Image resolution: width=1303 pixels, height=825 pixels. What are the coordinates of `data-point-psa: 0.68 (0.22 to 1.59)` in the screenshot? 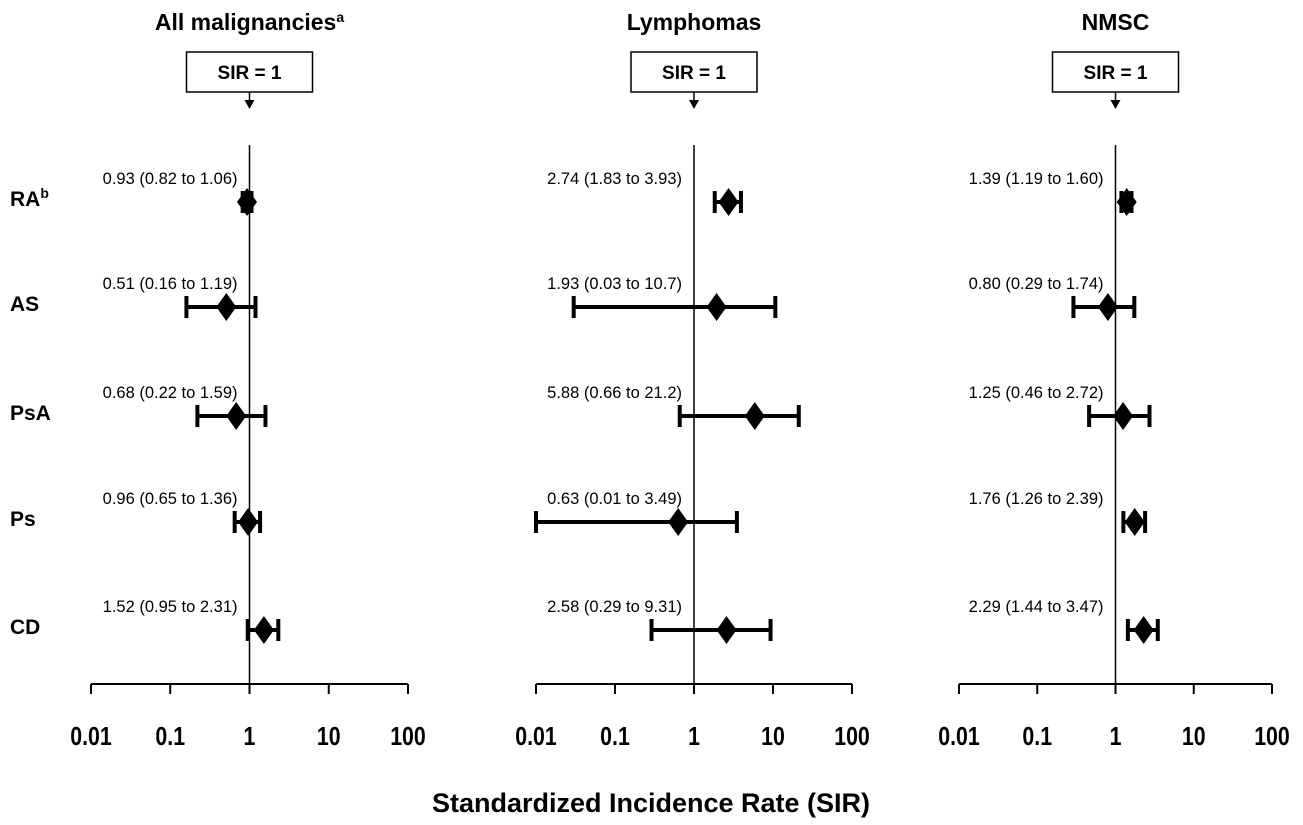 It's located at (185, 407).